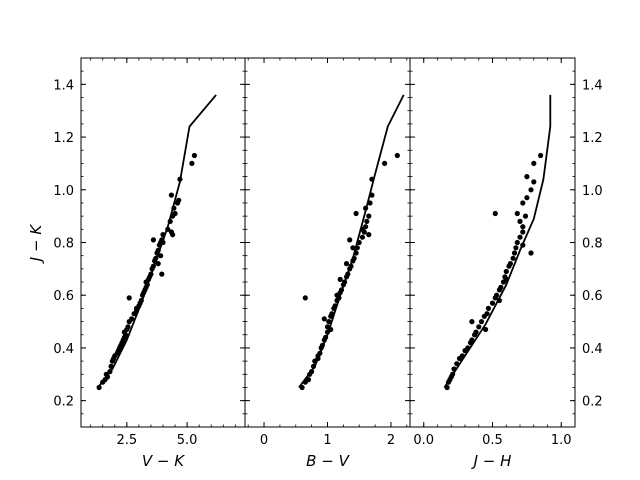 The width and height of the screenshot is (640, 480). Describe the element at coordinates (592, 191) in the screenshot. I see `y-tick-label-right: 1.0` at that location.